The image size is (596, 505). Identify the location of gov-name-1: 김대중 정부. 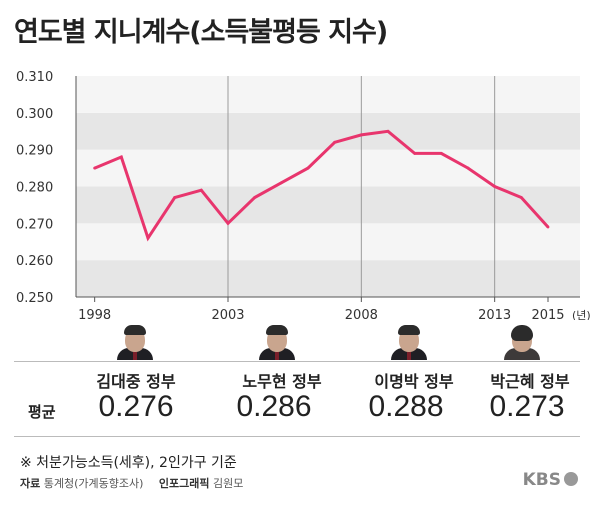
(136, 381).